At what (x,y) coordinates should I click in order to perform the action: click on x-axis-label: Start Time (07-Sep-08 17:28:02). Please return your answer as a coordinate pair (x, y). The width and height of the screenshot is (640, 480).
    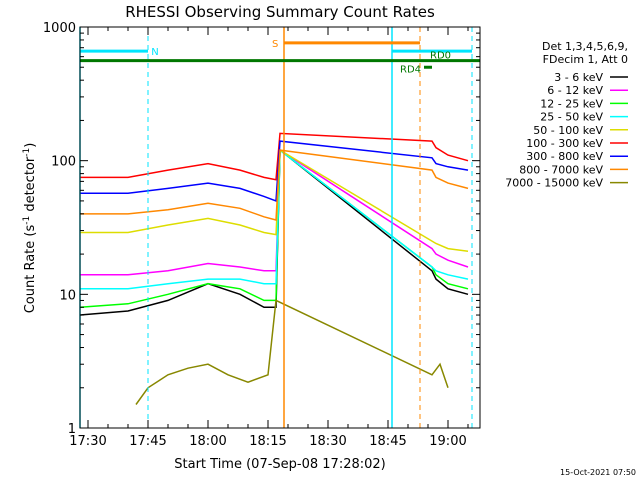
    Looking at the image, I should click on (279, 464).